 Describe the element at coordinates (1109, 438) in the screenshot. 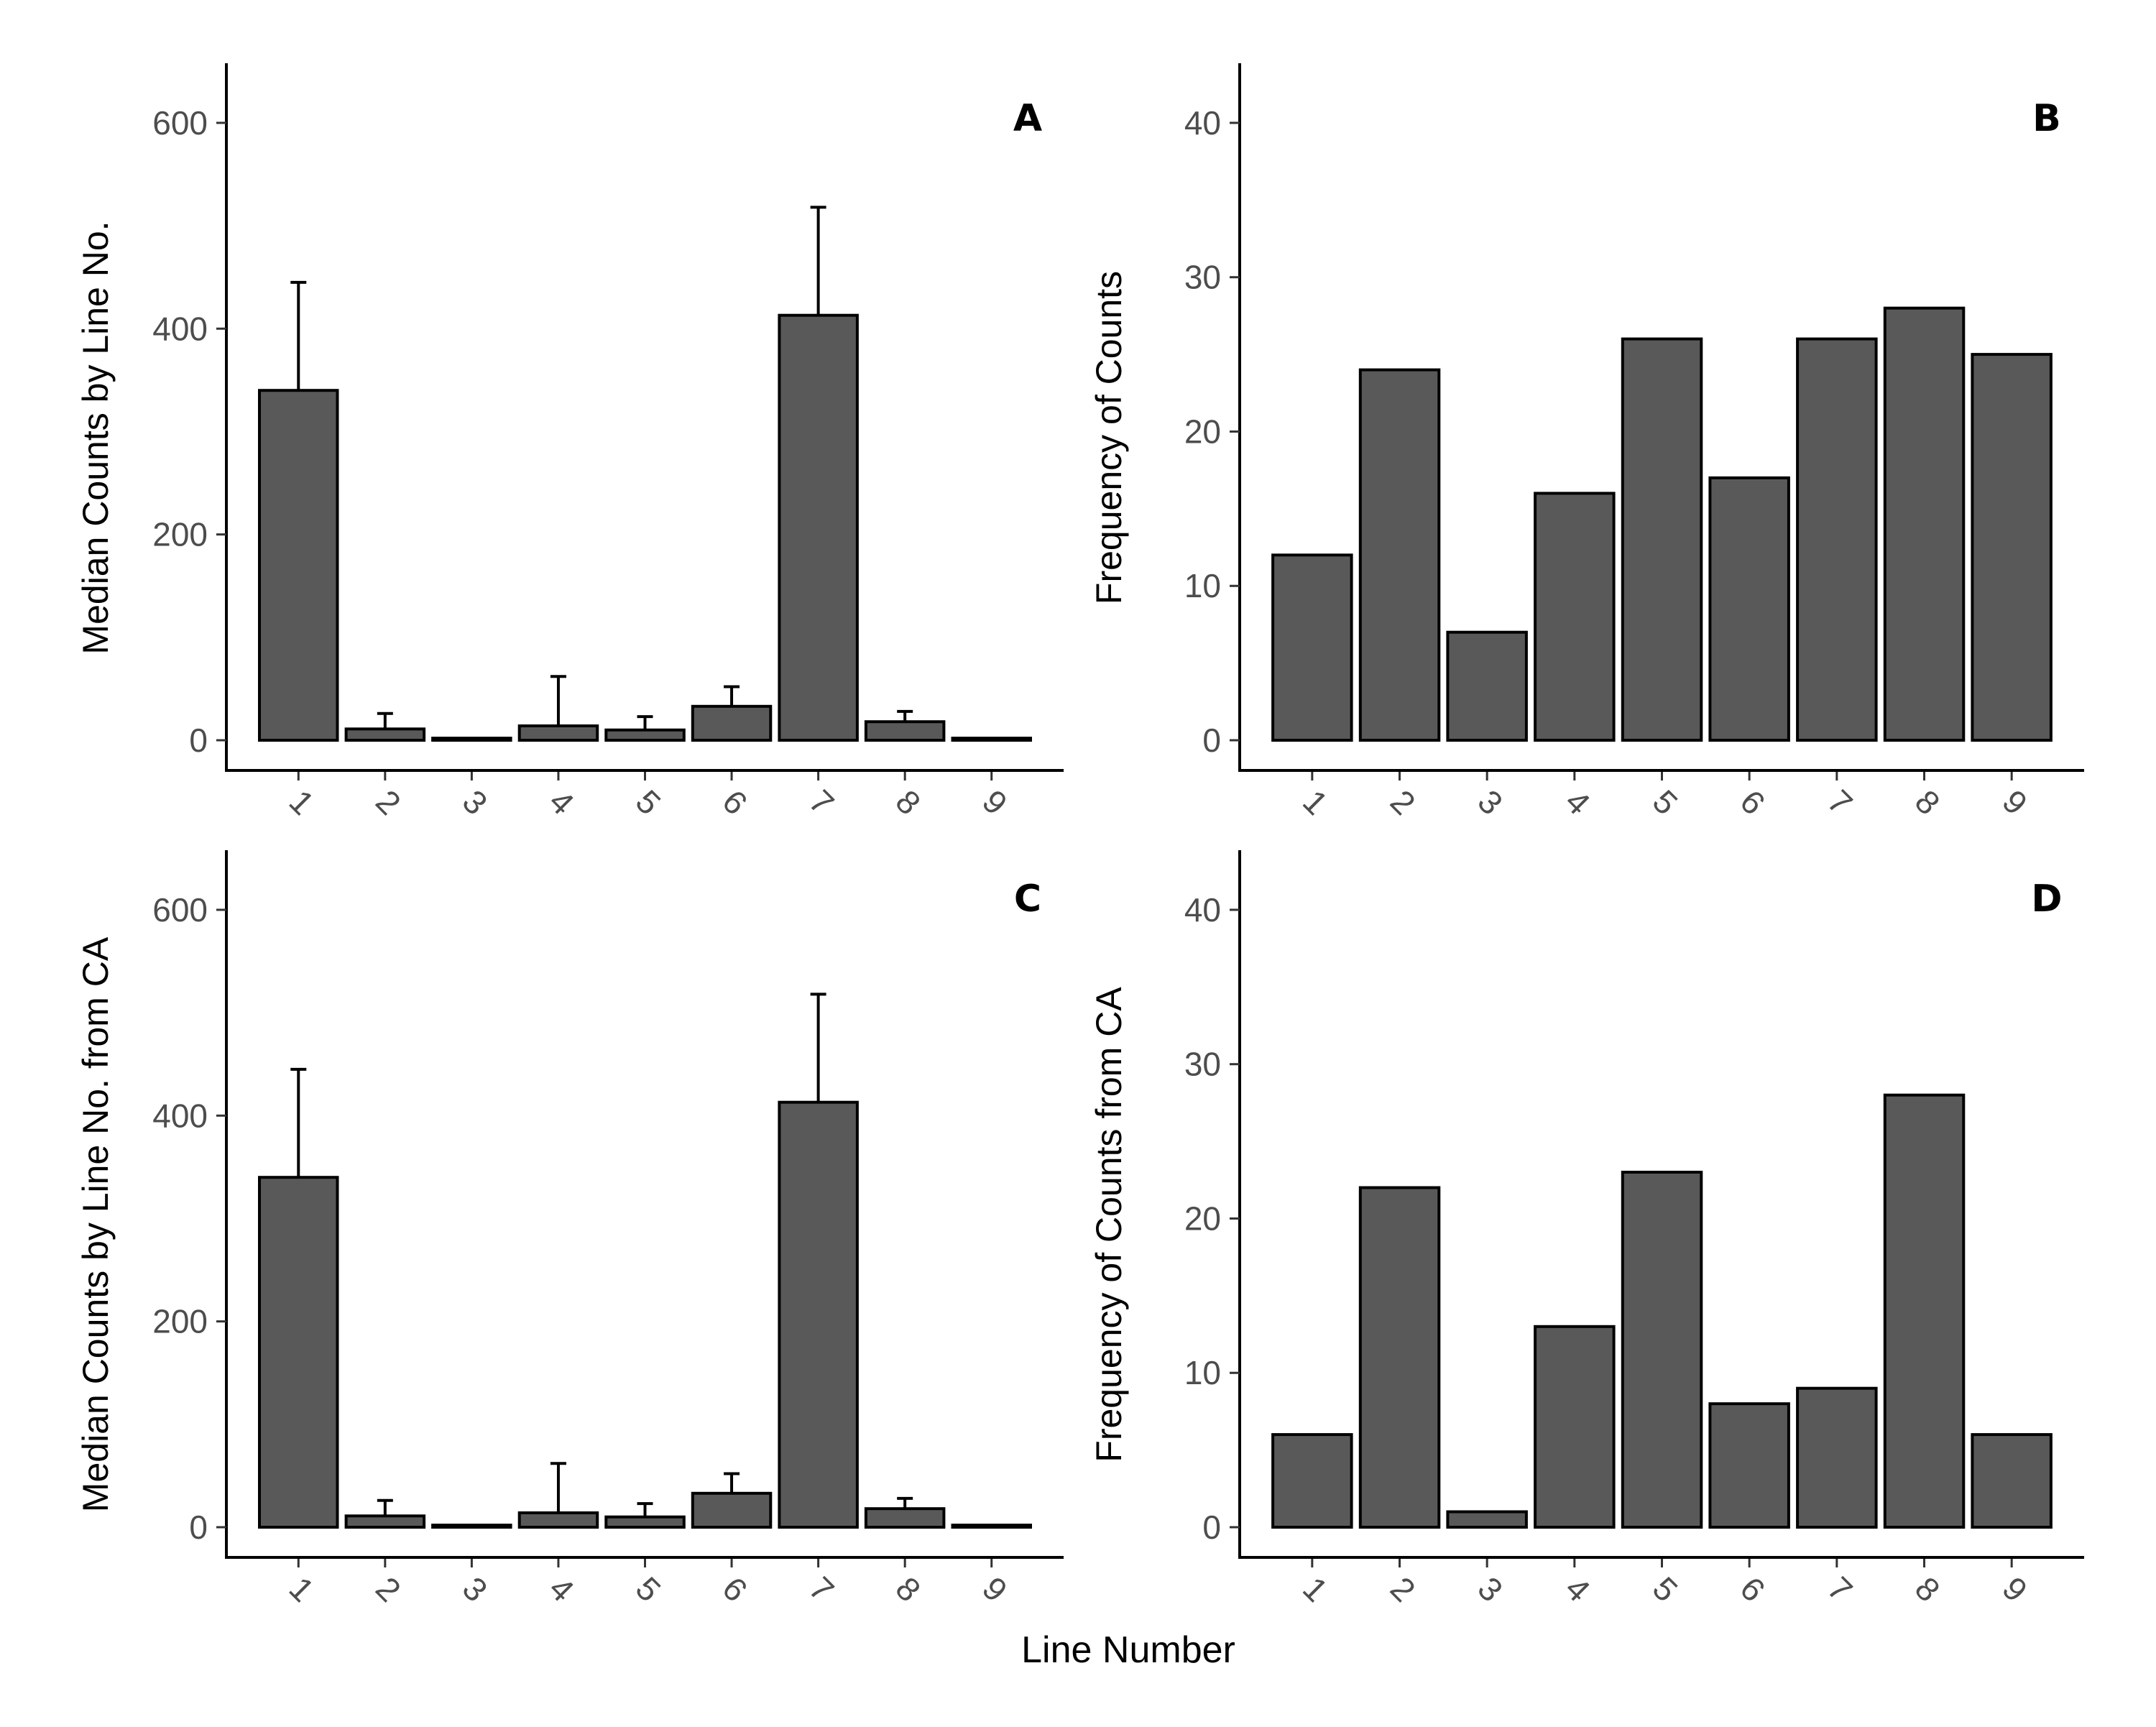

I see `y-axis-title-b: Frequency of Counts` at that location.